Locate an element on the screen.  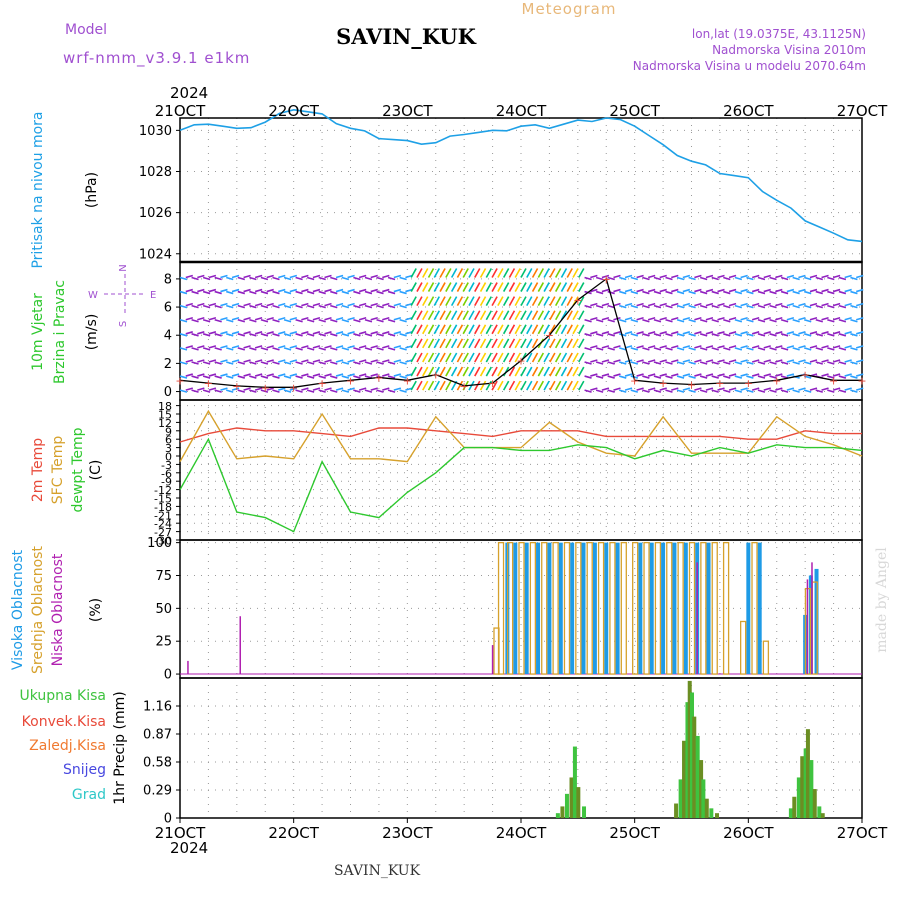
product-title: Meteogram is located at coordinates (569, 9).